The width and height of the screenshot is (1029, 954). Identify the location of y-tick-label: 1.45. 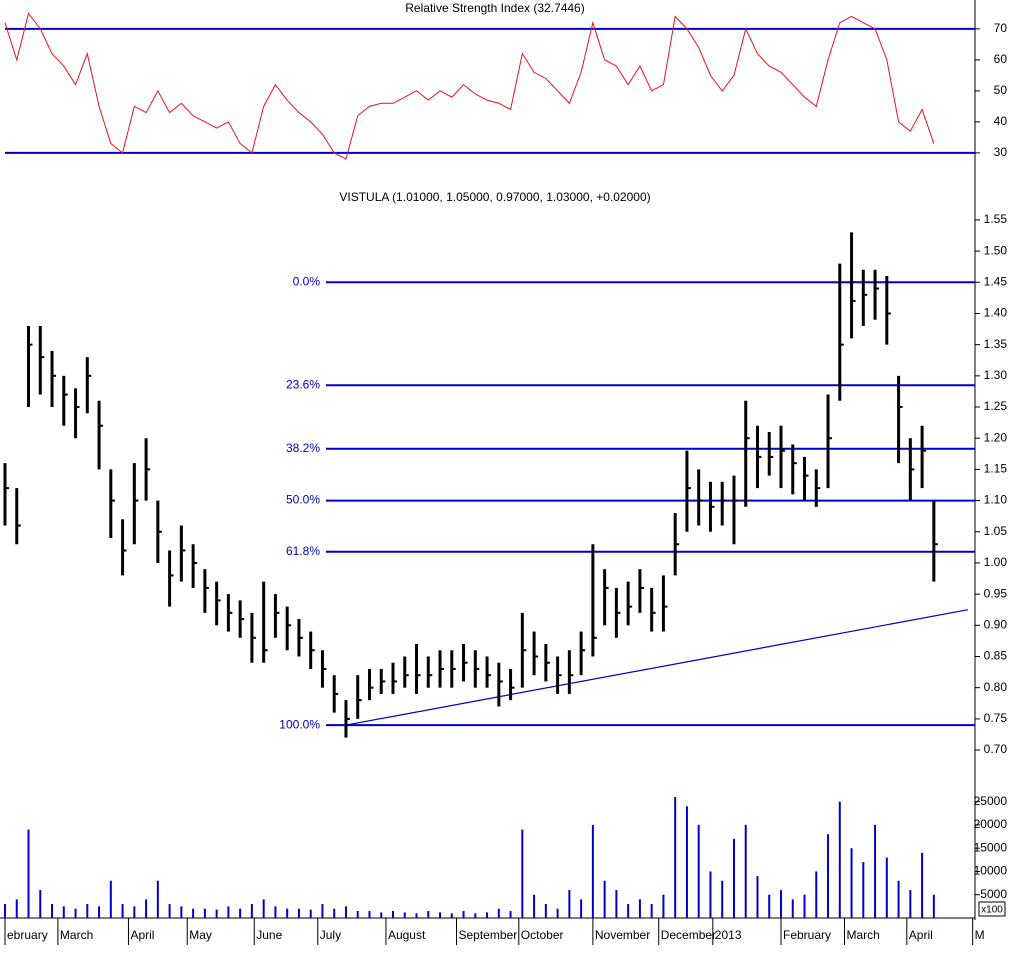
(996, 281).